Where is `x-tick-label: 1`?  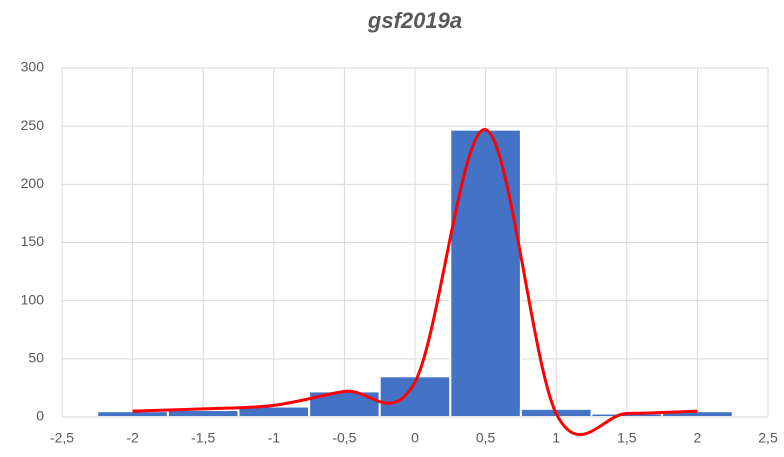
x-tick-label: 1 is located at coordinates (556, 438).